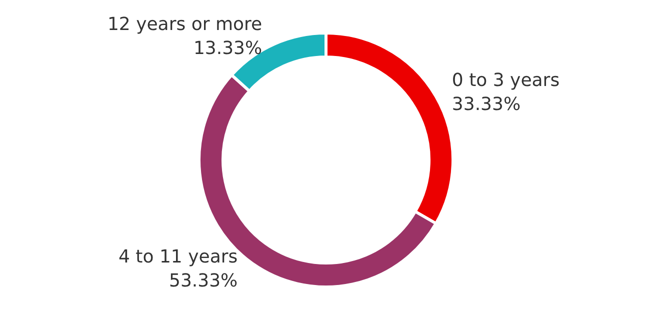  Describe the element at coordinates (203, 281) in the screenshot. I see `data-label: 53.33%` at that location.